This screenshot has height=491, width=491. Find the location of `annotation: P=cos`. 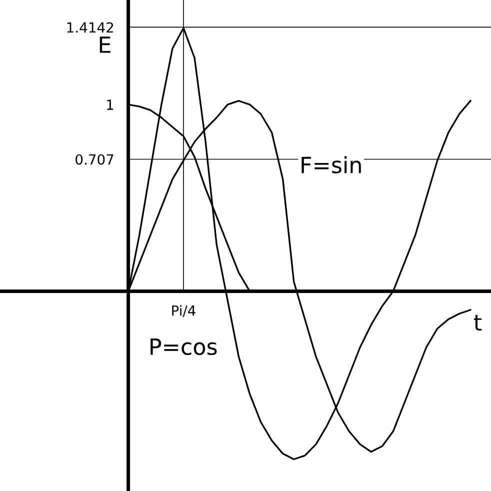

annotation: P=cos is located at coordinates (183, 347).